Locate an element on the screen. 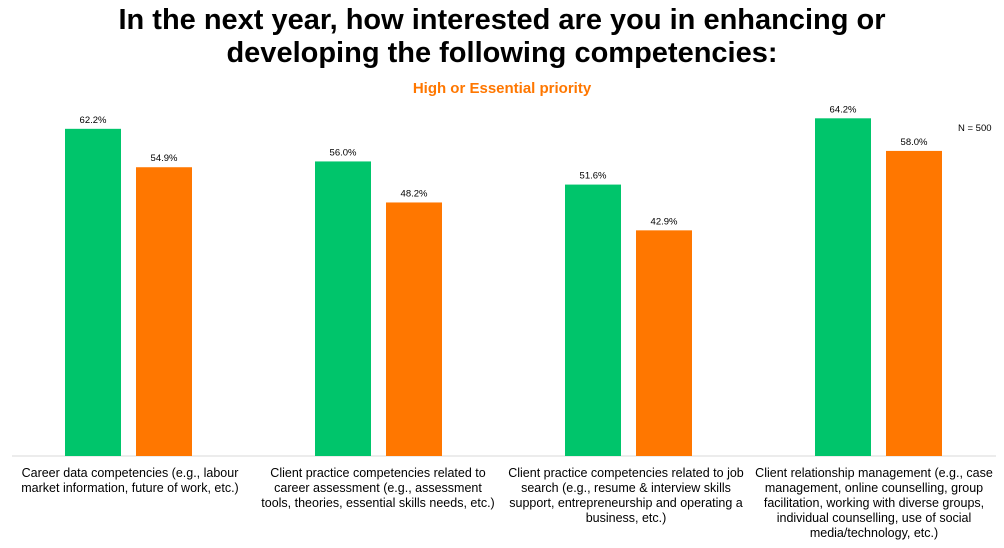 This screenshot has width=1004, height=548. bar-series2-cat4 is located at coordinates (914, 303).